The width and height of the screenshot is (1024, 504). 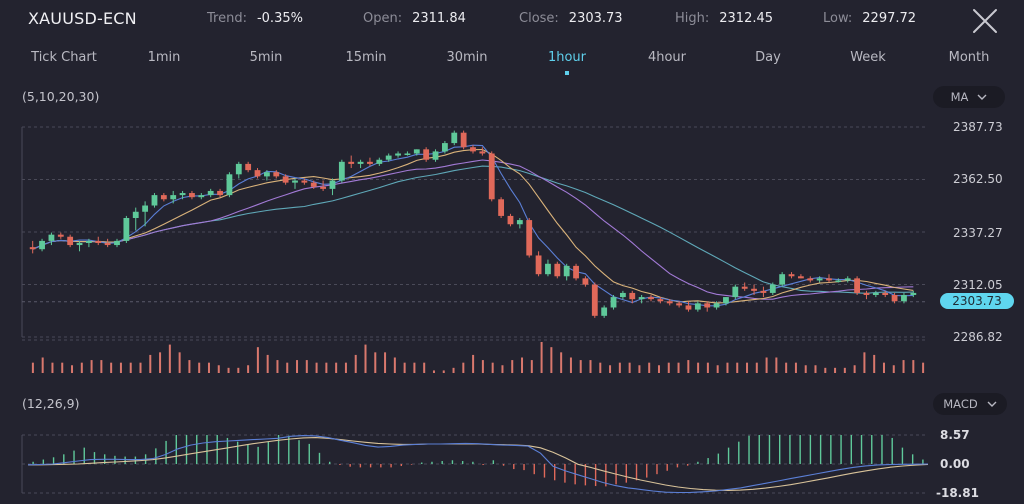 What do you see at coordinates (982, 97) in the screenshot?
I see `chevron-down-icon` at bounding box center [982, 97].